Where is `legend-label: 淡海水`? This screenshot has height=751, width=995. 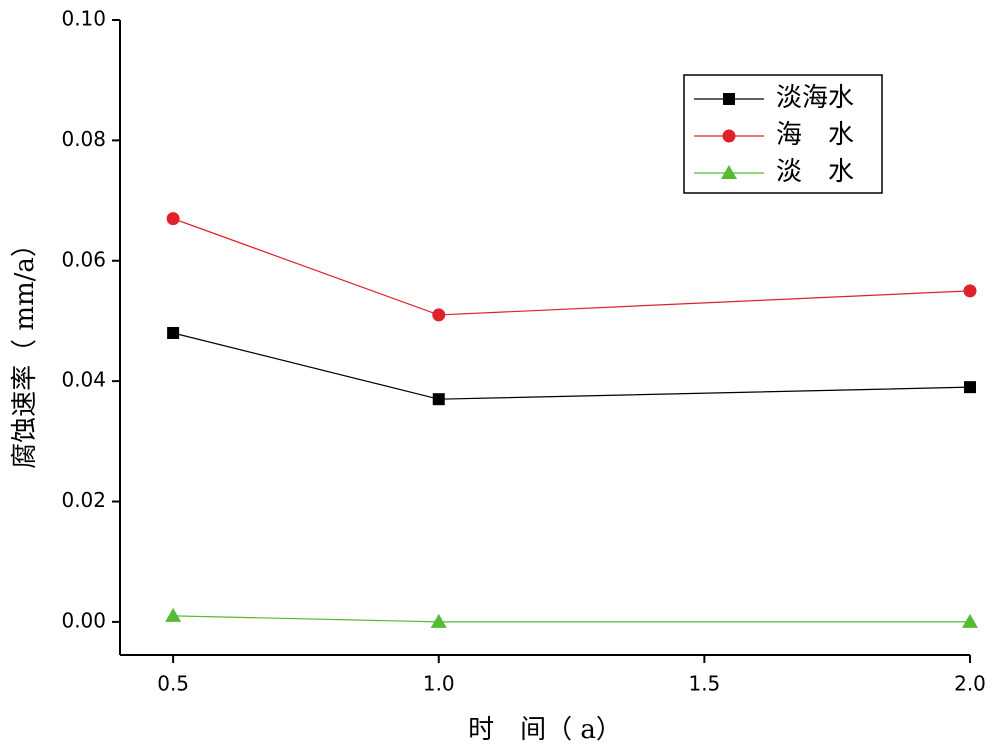
legend-label: 淡海水 is located at coordinates (815, 98).